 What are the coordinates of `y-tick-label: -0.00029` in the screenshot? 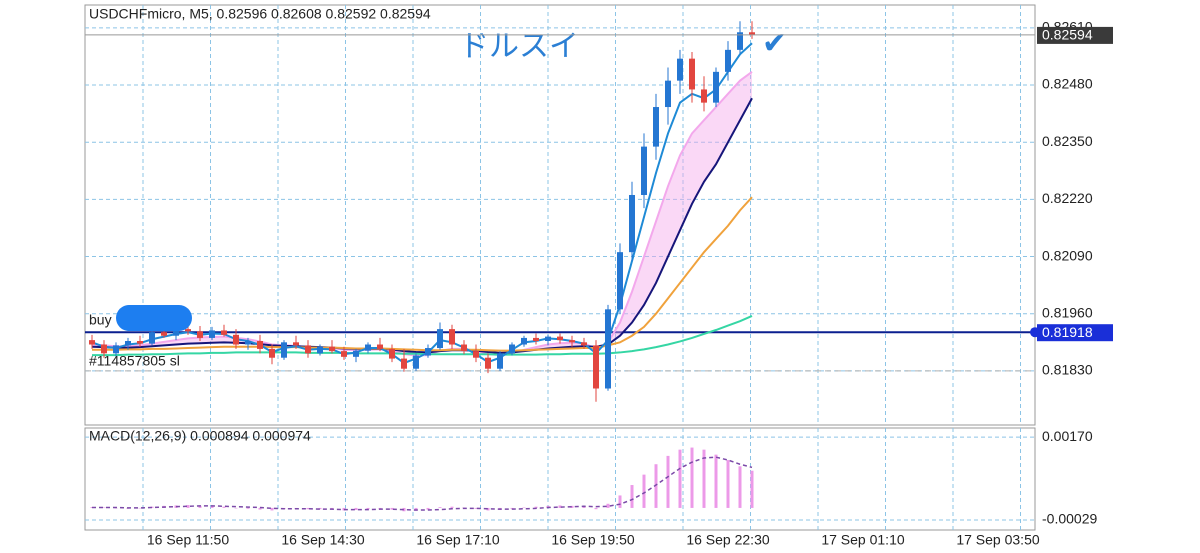 It's located at (1069, 519).